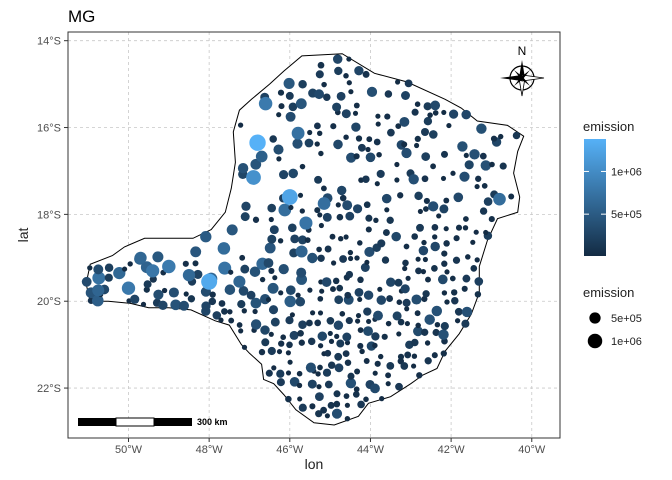  Describe the element at coordinates (595, 341) in the screenshot. I see `size-legend-symbol` at that location.